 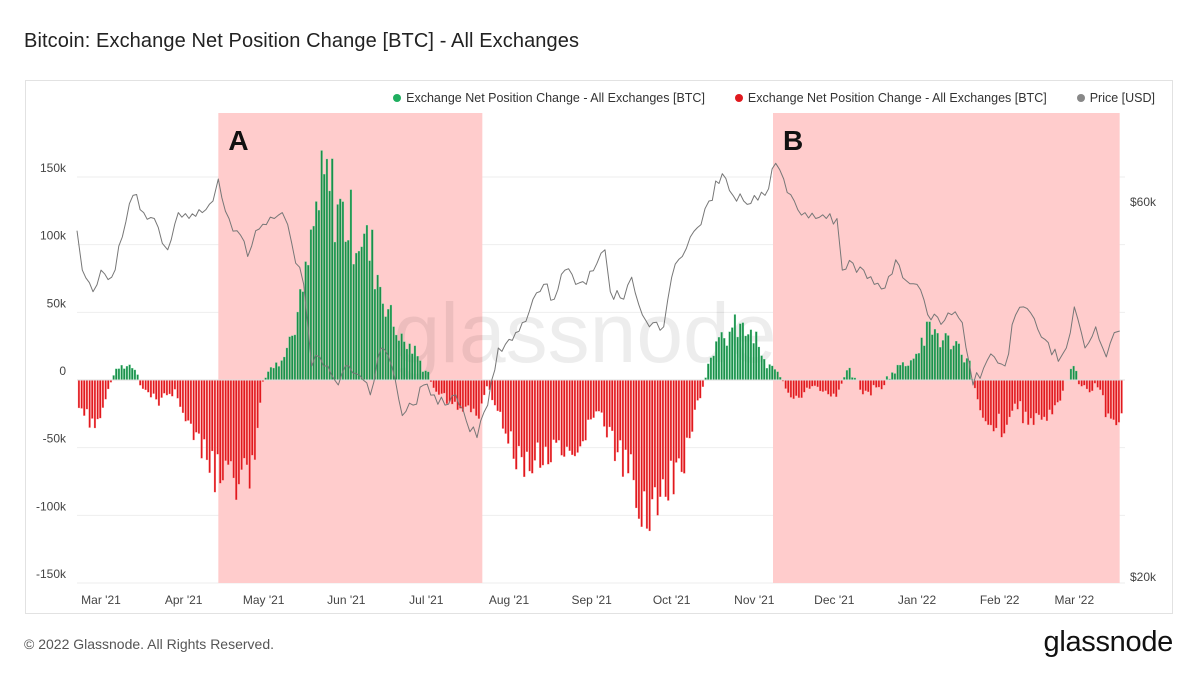 I want to click on legend-item-price: Price [USD], so click(x=1115, y=98).